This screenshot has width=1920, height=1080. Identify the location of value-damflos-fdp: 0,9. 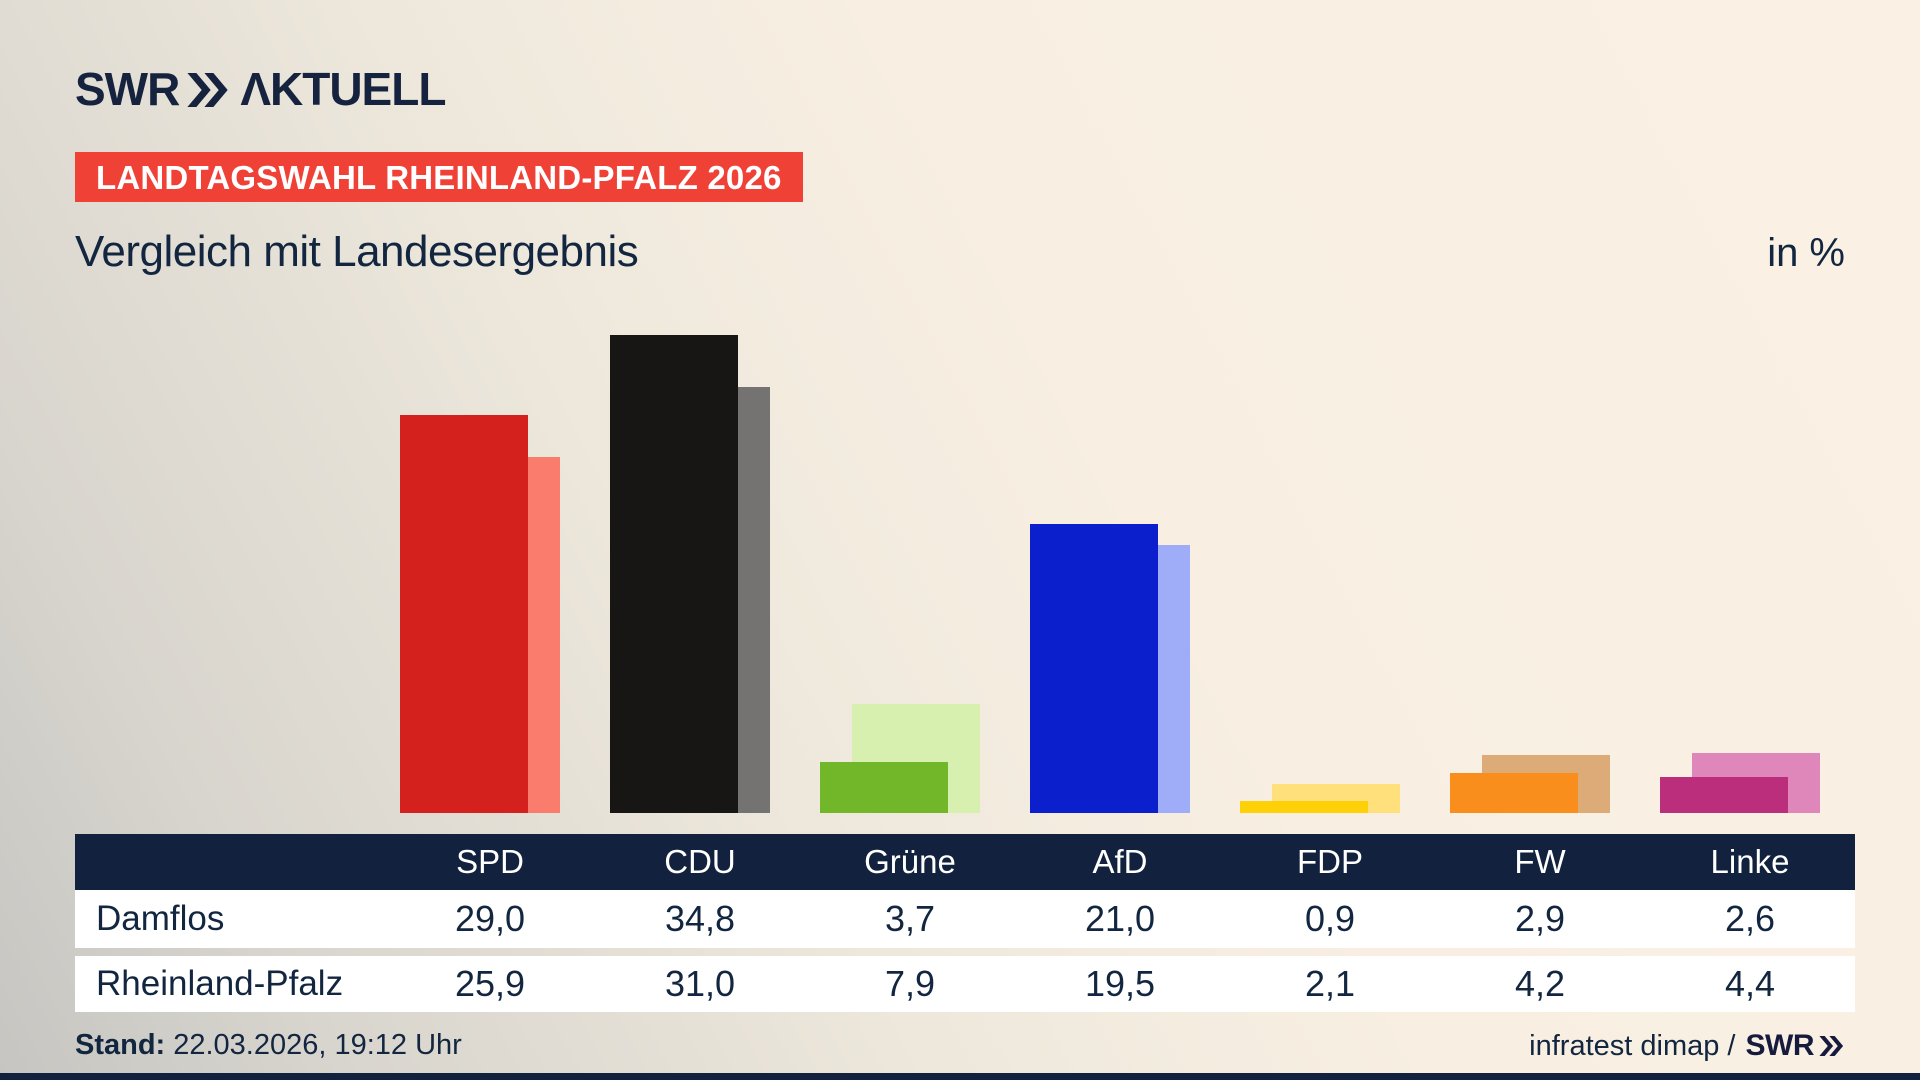
(1330, 918).